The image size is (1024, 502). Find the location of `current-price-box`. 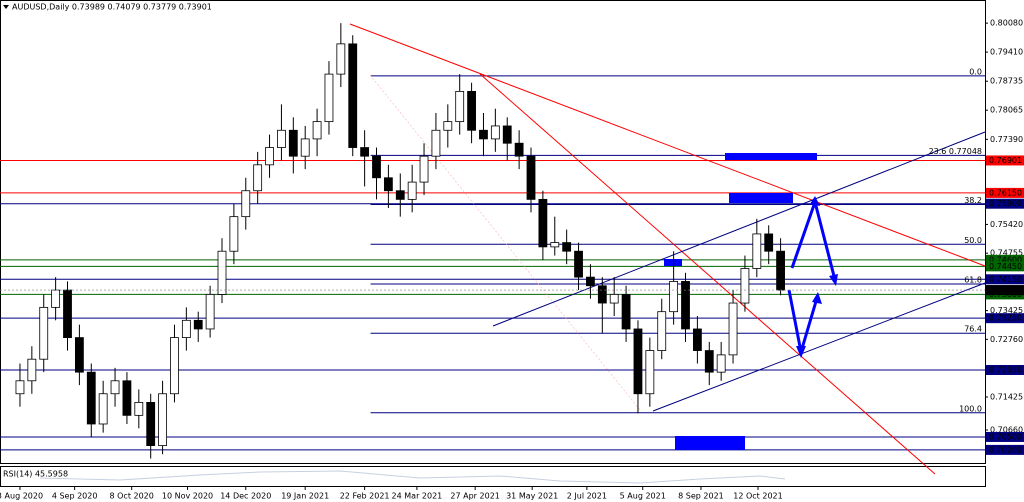

current-price-box is located at coordinates (1005, 290).